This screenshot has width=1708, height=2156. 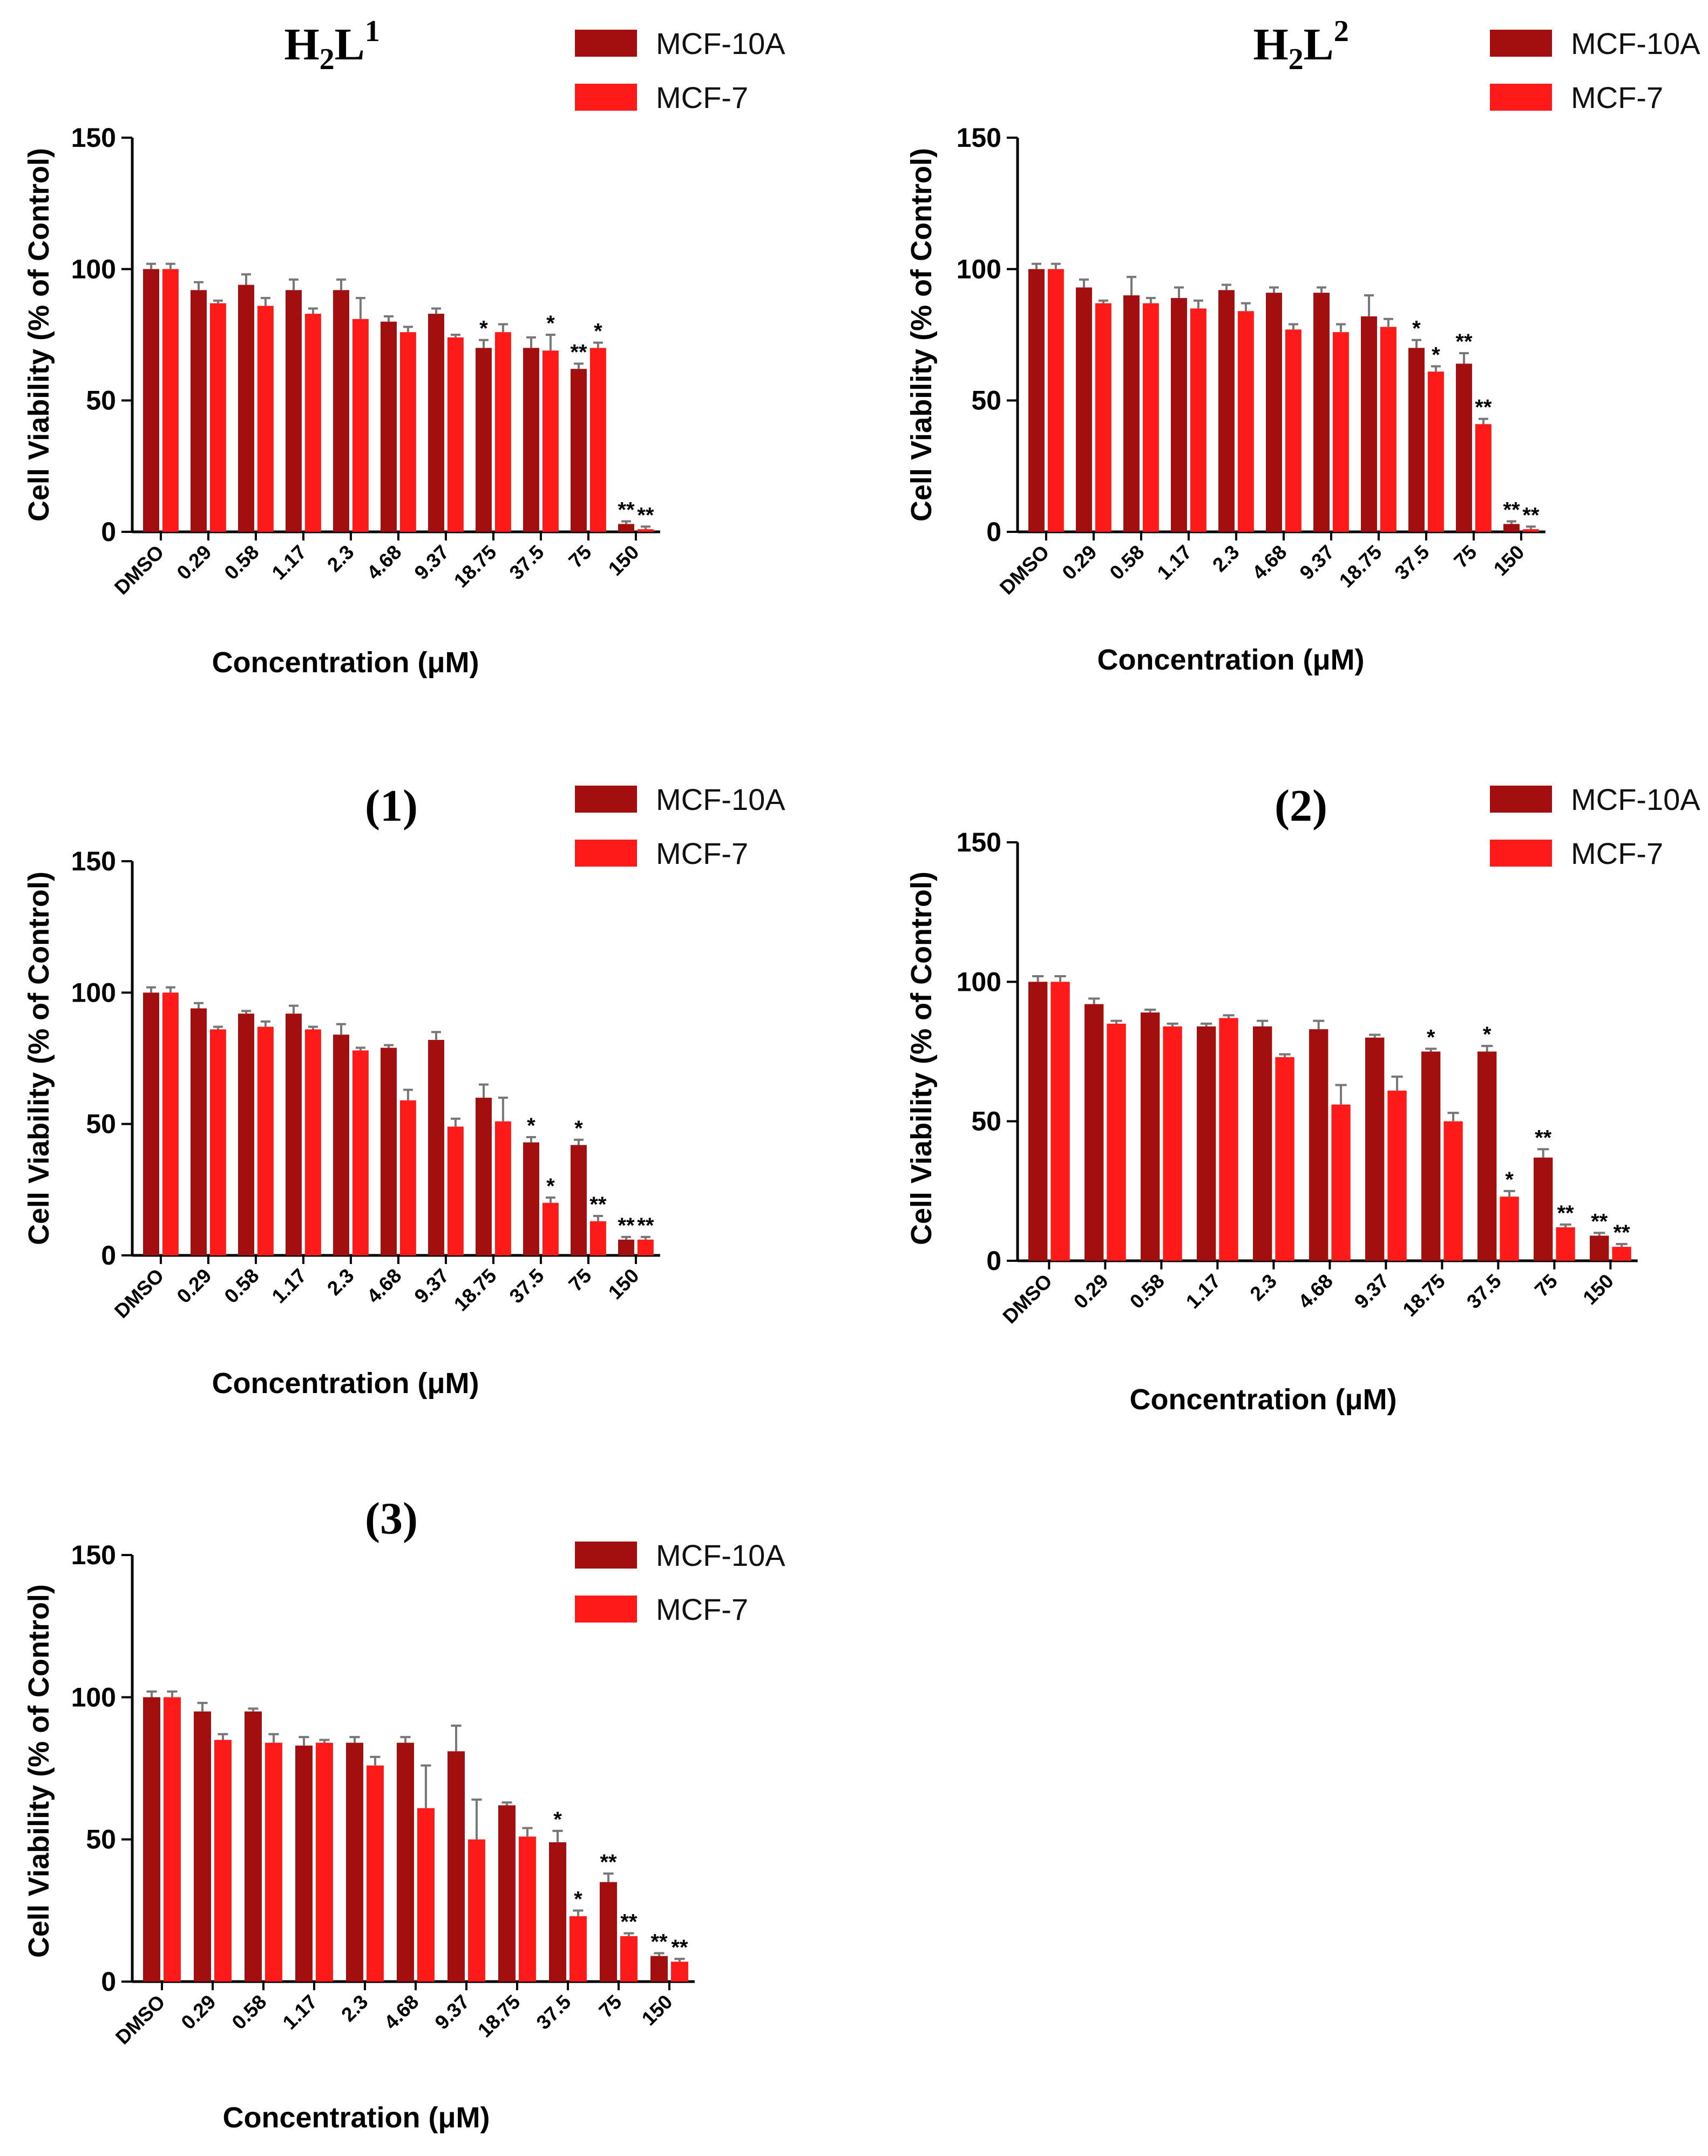 I want to click on bar-mcf-10a-37.5, so click(x=1416, y=440).